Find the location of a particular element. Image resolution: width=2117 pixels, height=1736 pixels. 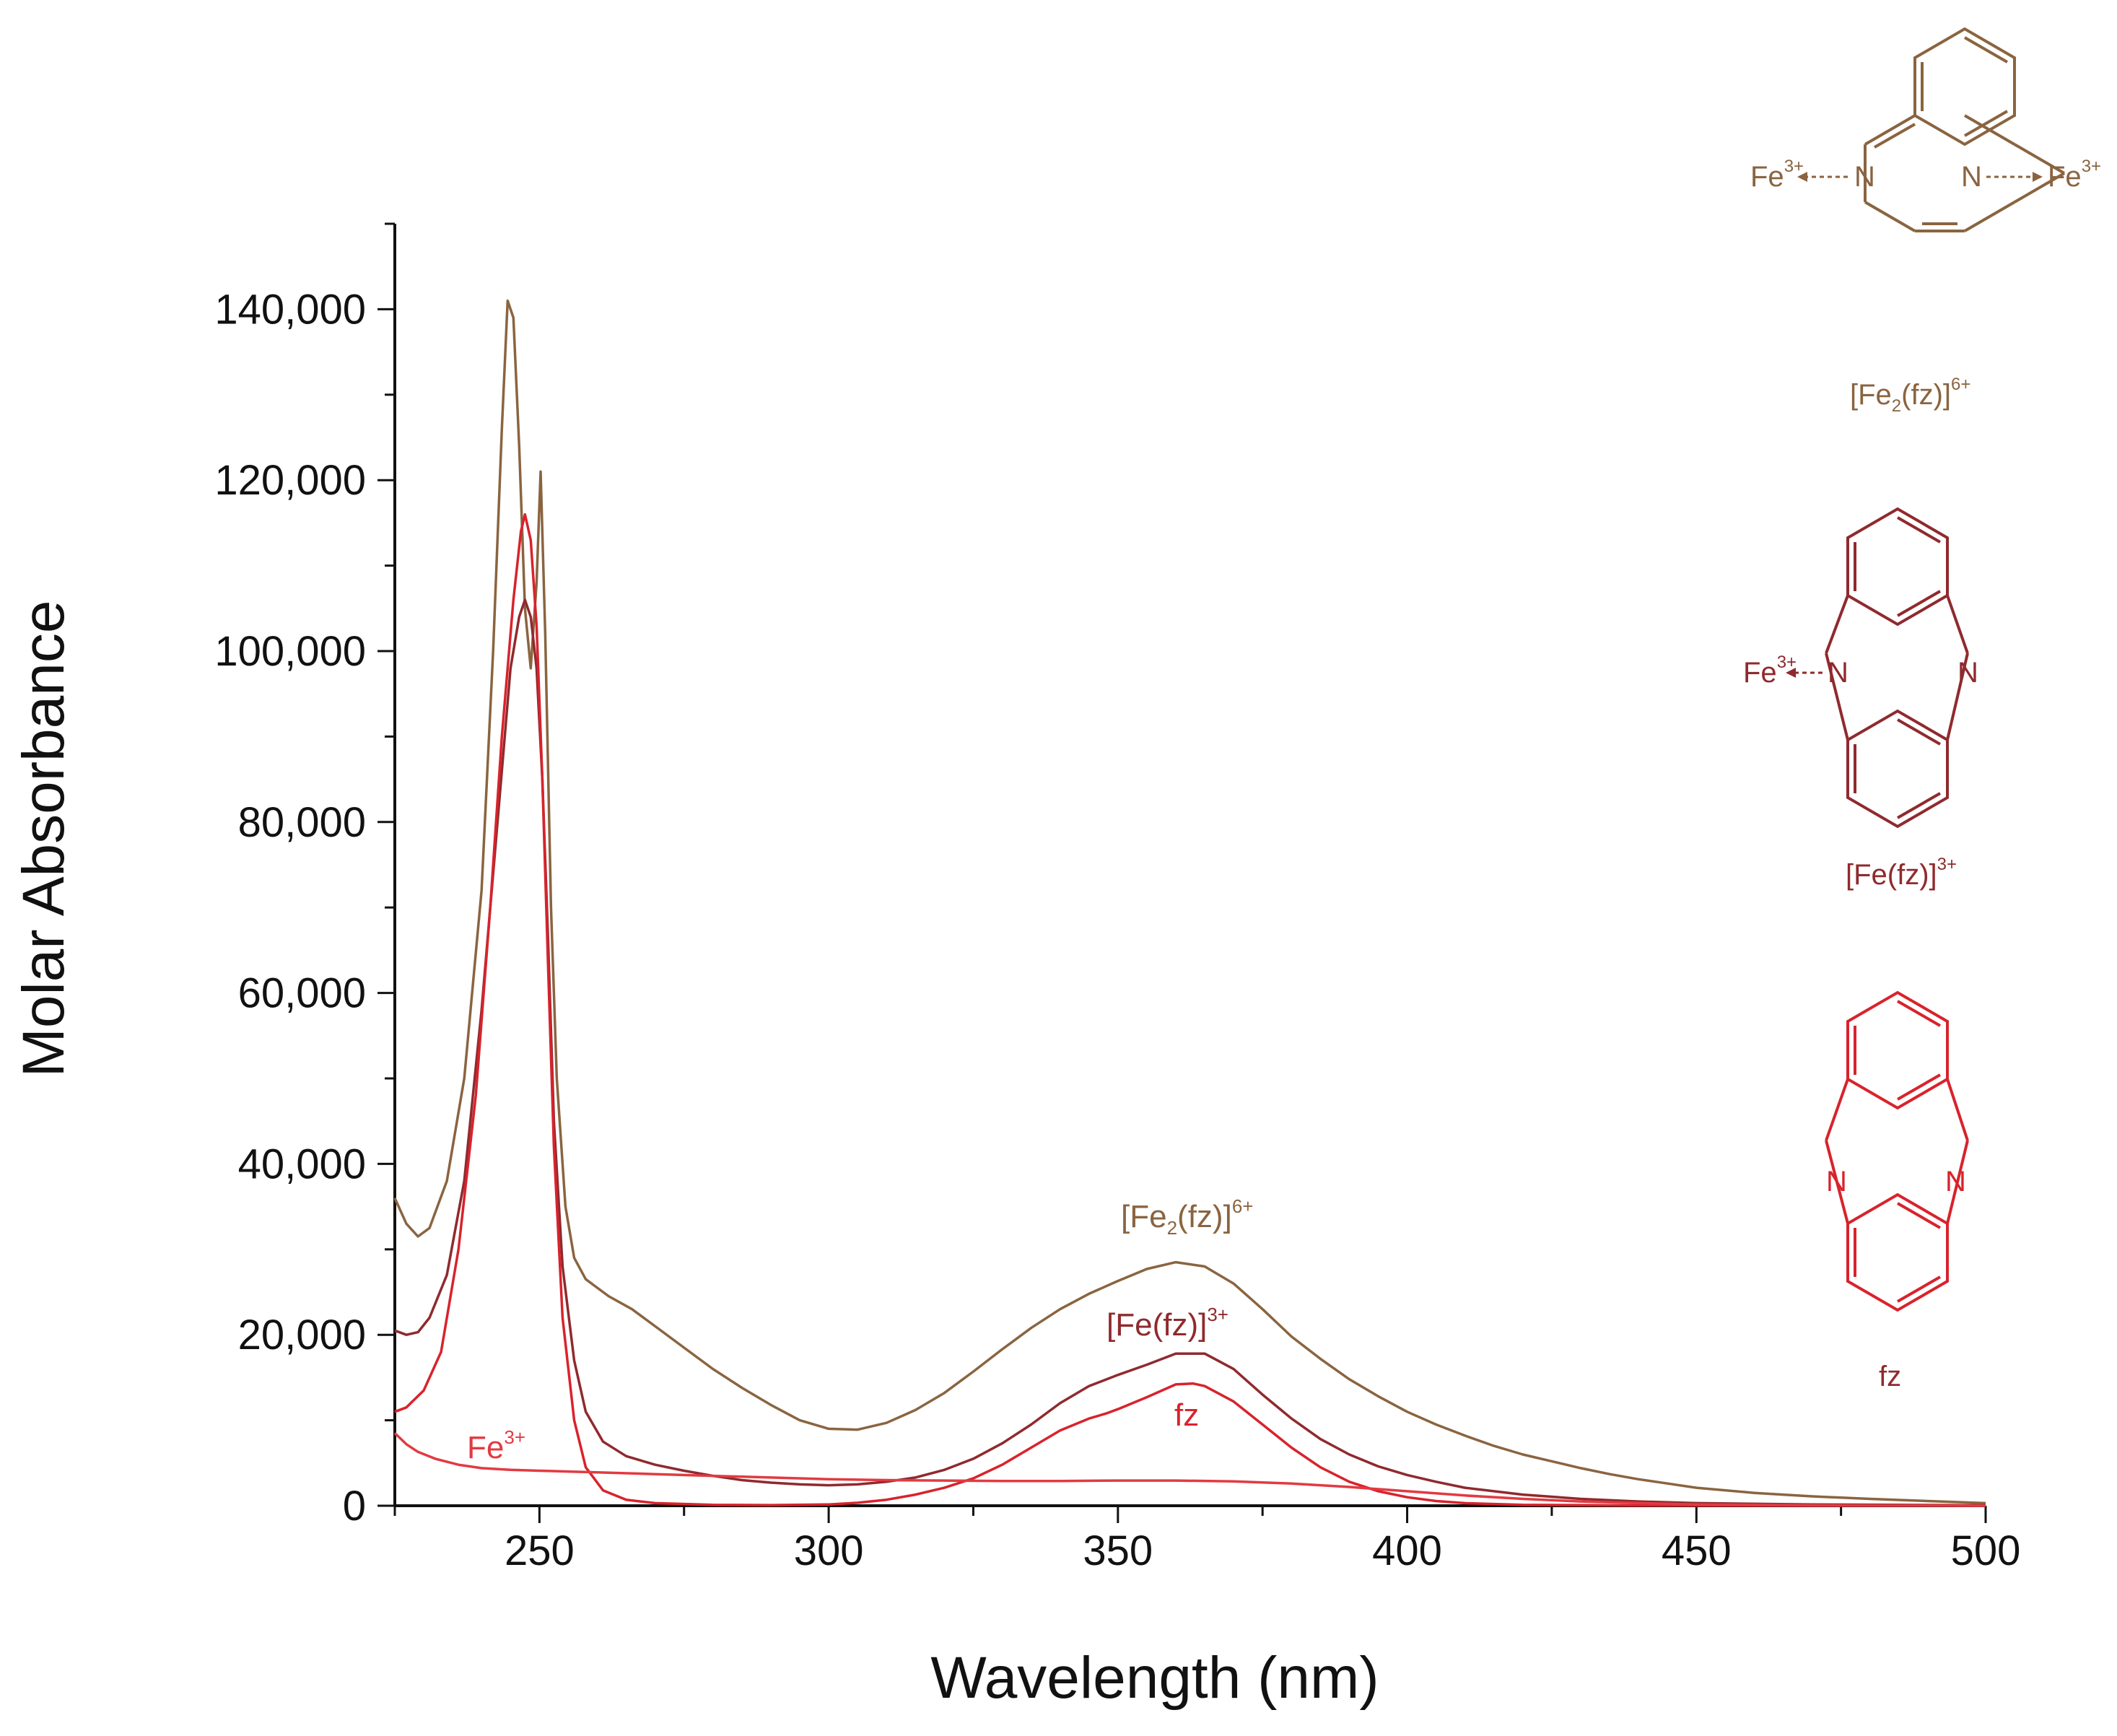

x-tick-label: 300 is located at coordinates (829, 1551).